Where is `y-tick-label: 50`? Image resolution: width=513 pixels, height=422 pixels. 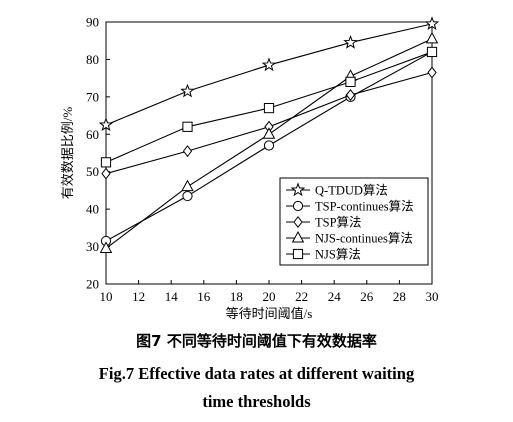
y-tick-label: 50 is located at coordinates (92, 171).